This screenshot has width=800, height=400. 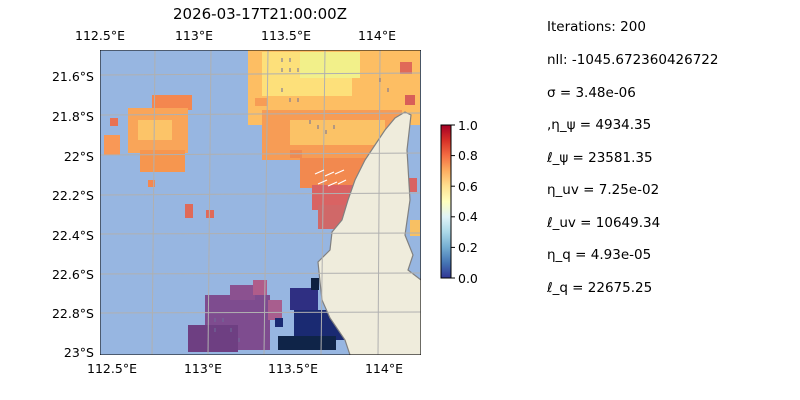 What do you see at coordinates (100, 35) in the screenshot?
I see `lon-tick-top: 112.5°E` at bounding box center [100, 35].